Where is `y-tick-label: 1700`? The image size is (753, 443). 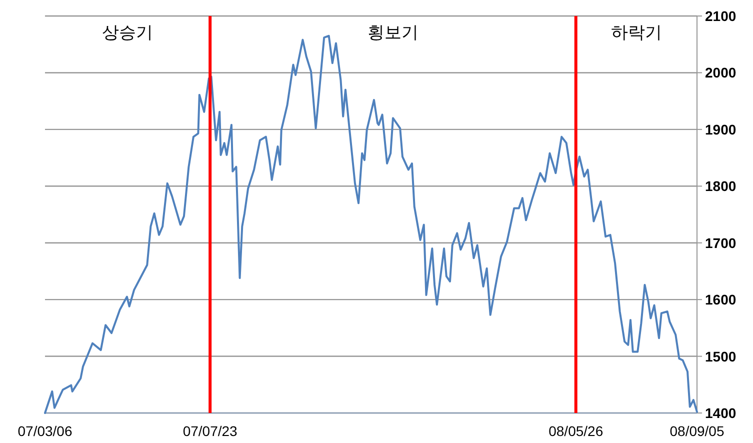
y-tick-label: 1700 is located at coordinates (720, 242).